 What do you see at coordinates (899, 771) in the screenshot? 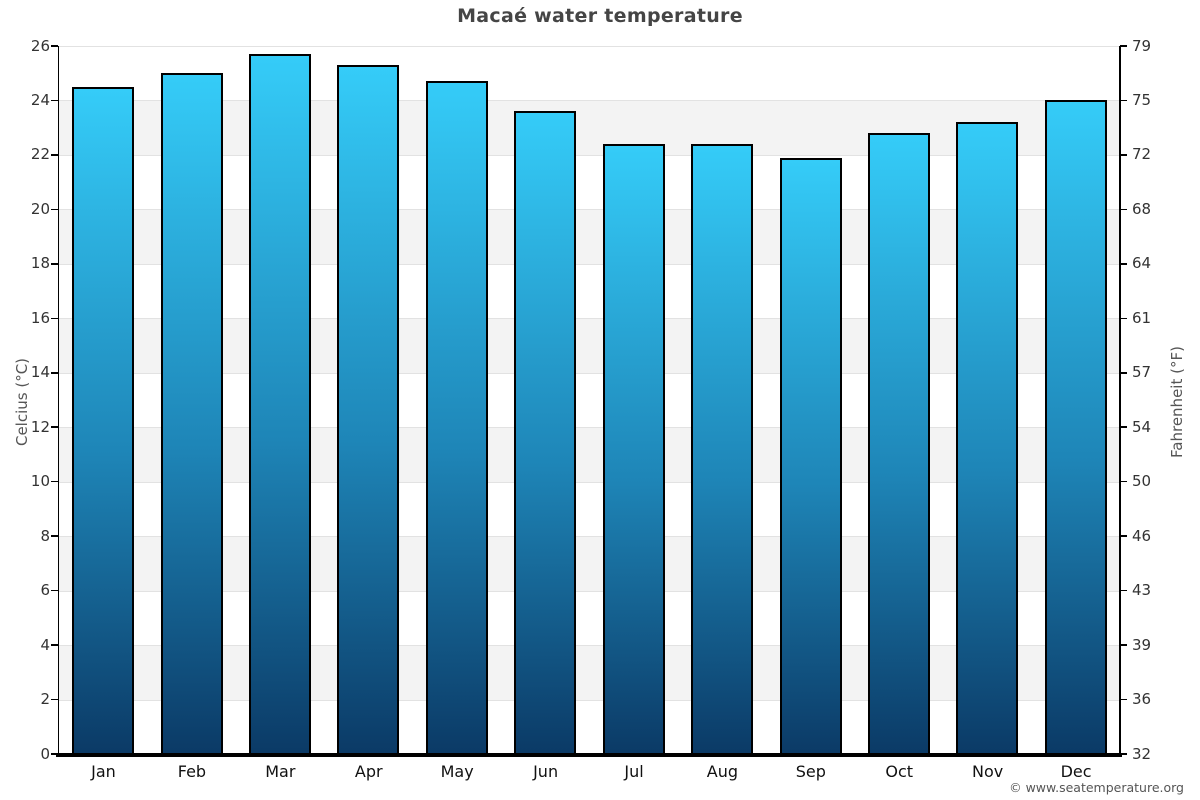
I see `x-label-oct: Oct` at bounding box center [899, 771].